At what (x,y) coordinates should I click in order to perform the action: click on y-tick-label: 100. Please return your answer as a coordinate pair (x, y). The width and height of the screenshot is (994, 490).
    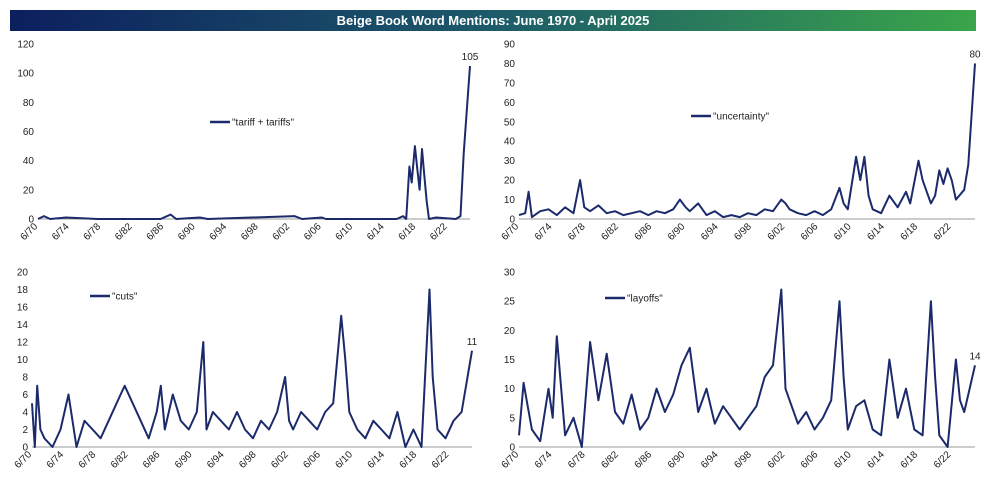
    Looking at the image, I should click on (25, 74).